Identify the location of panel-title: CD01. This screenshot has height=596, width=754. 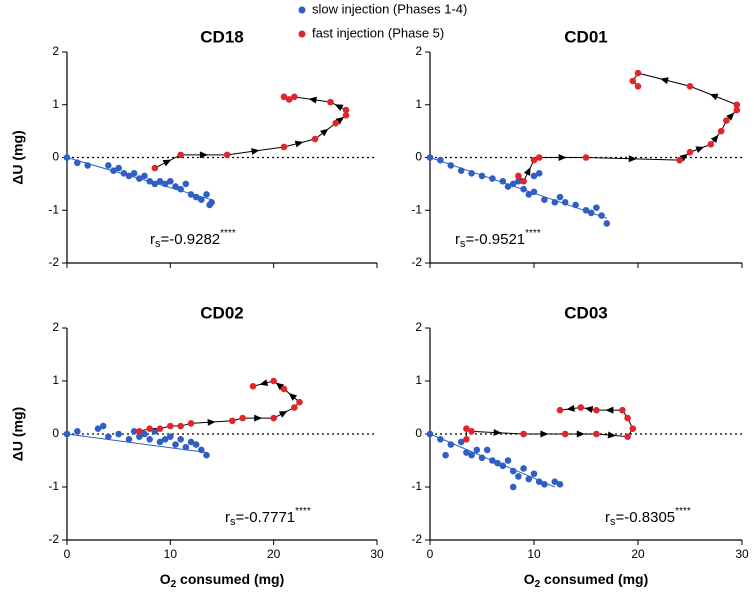
(585, 36).